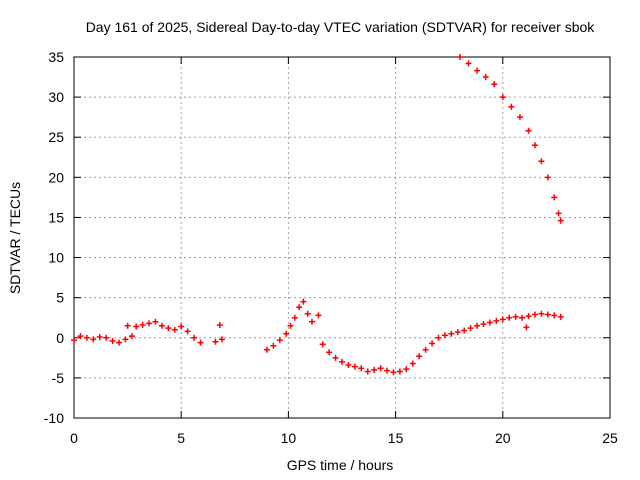 The height and width of the screenshot is (480, 640). Describe the element at coordinates (340, 465) in the screenshot. I see `x-axis-label: GPS time / hours` at that location.